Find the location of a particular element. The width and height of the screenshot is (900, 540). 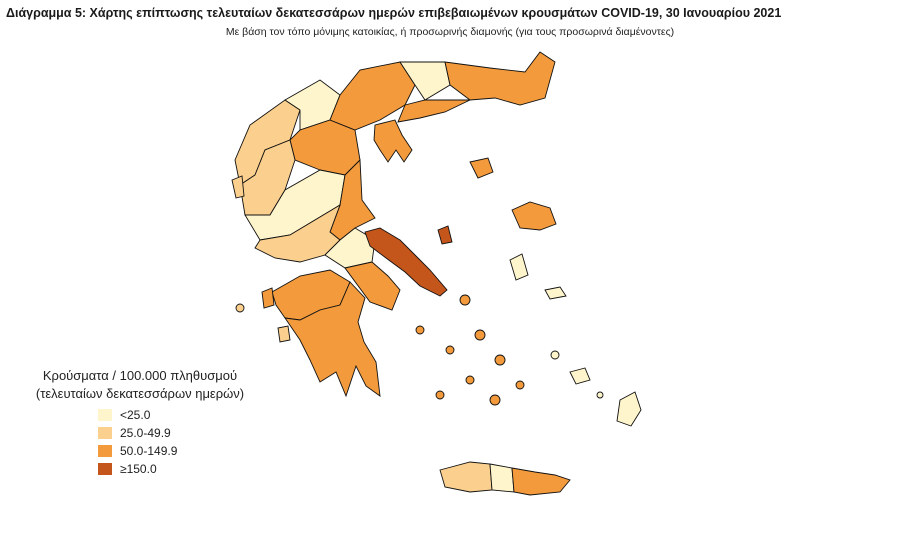

legend-label: ≥150.0 is located at coordinates (138, 469).